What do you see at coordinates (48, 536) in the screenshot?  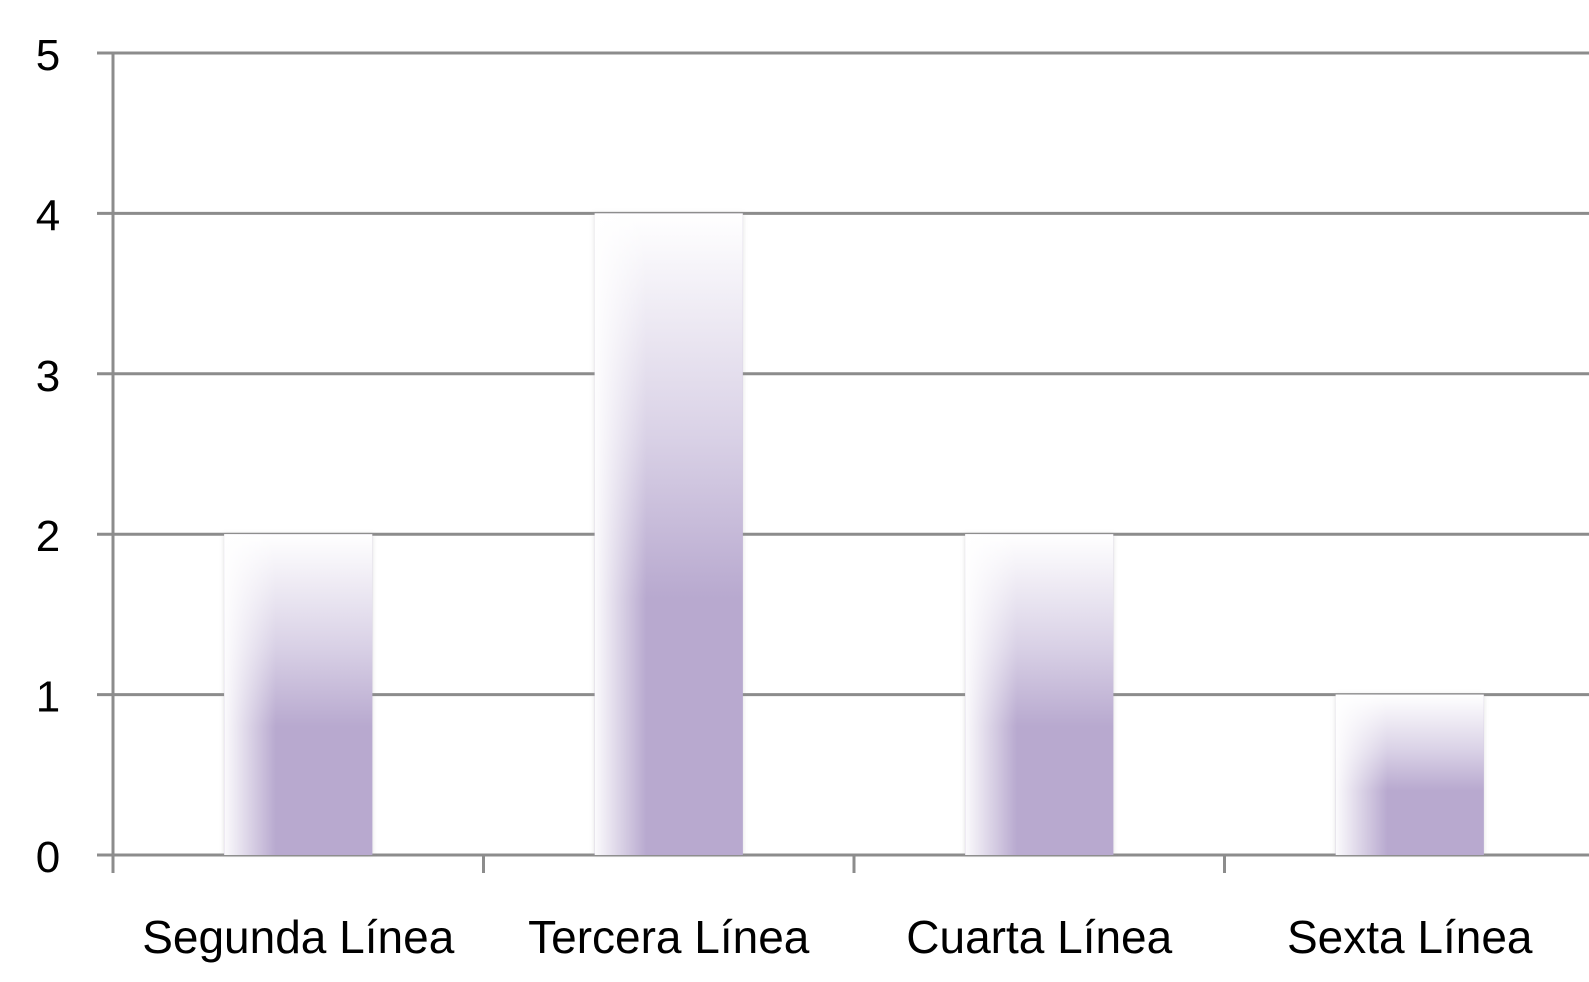 I see `y-tick-label: 2` at bounding box center [48, 536].